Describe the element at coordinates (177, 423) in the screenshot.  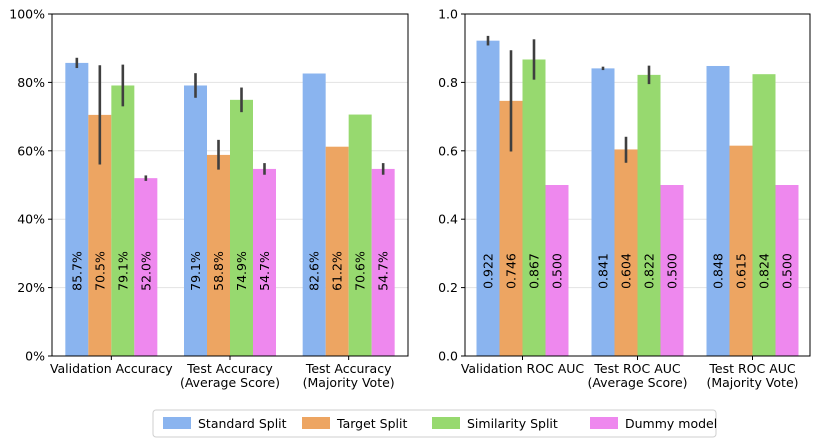
I see `legend-swatch-standard-split` at that location.